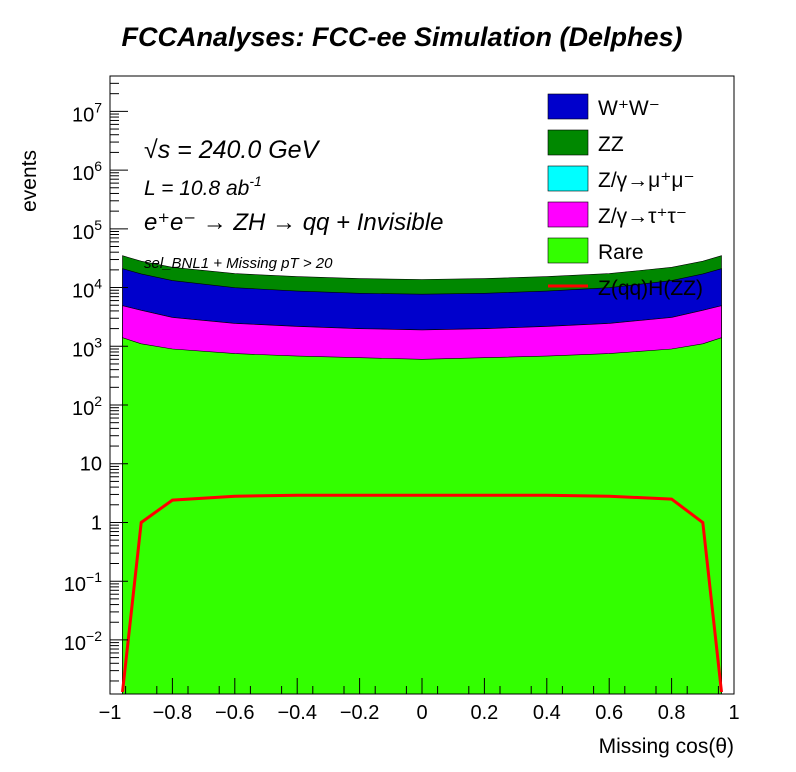  I want to click on y-axis-label: events, so click(29, 181).